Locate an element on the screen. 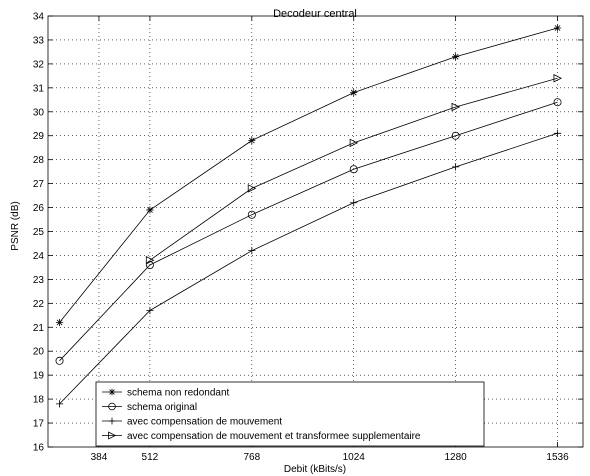  y-tick-label: 17 is located at coordinates (39, 424).